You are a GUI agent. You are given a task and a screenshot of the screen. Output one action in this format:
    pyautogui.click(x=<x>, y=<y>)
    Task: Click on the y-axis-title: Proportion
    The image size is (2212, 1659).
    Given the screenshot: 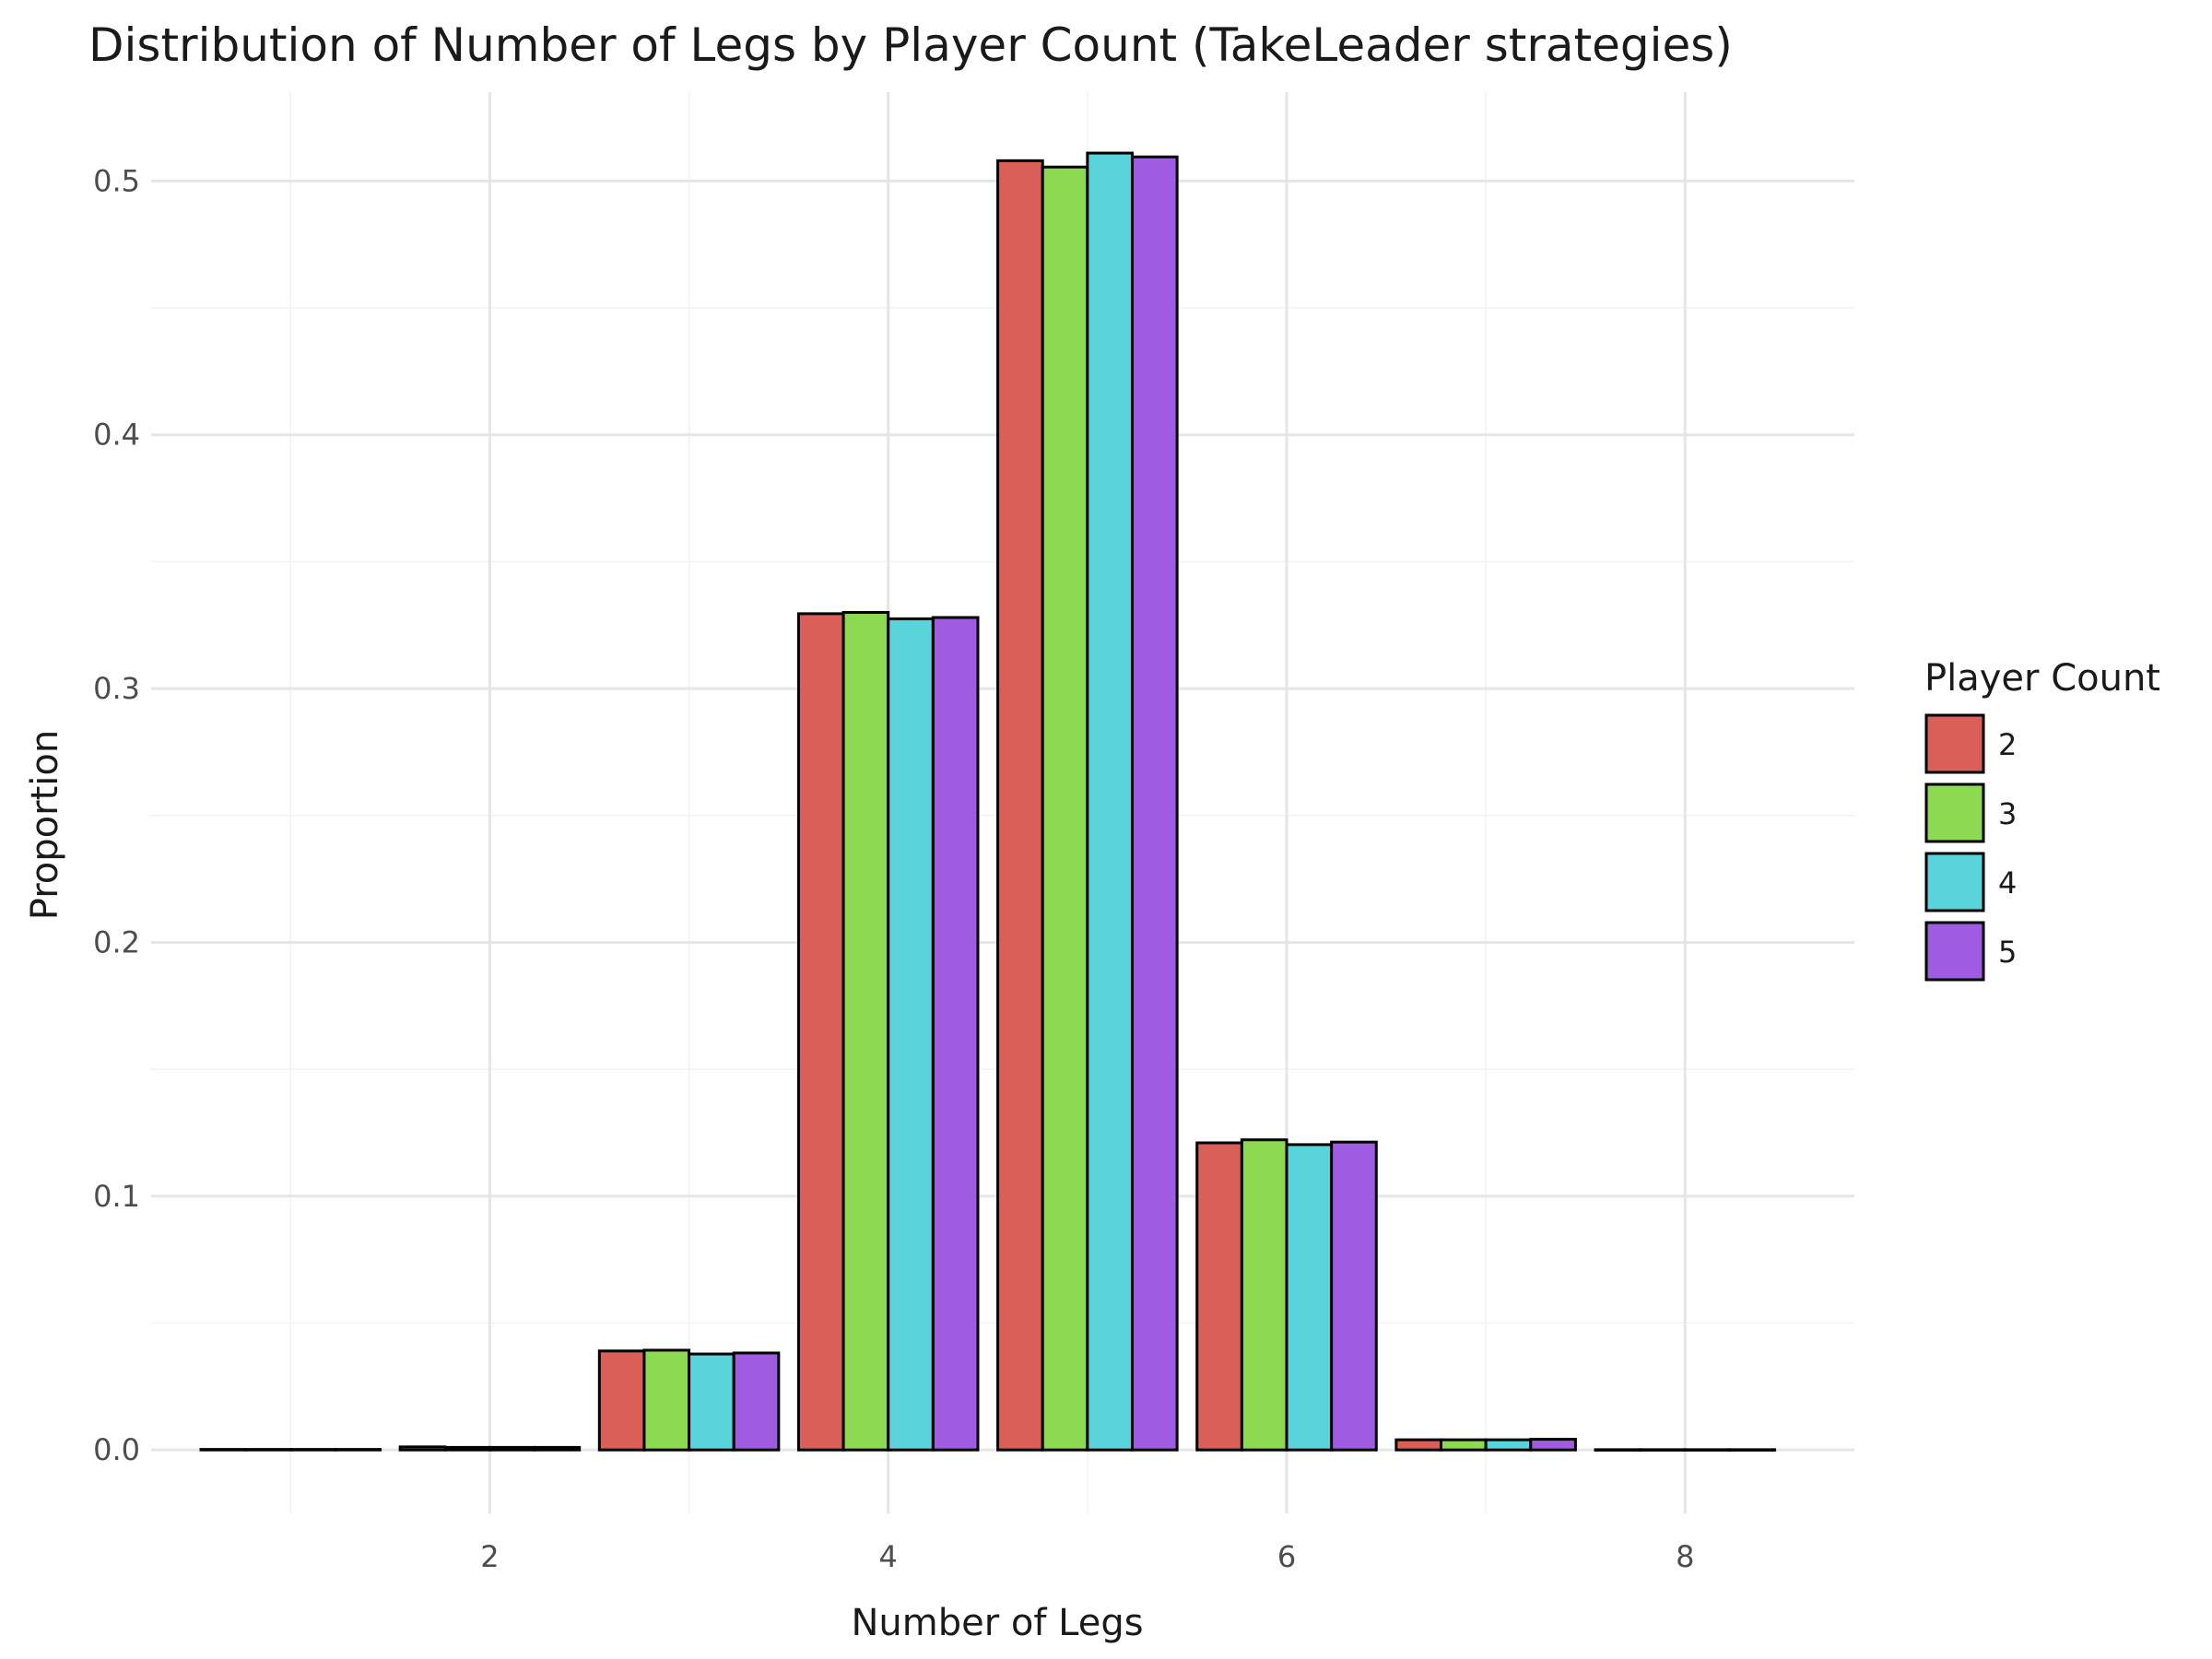 What is the action you would take?
    pyautogui.click(x=45, y=825)
    